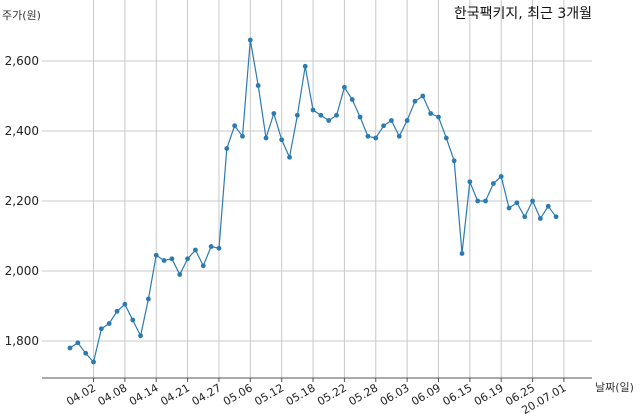 The height and width of the screenshot is (419, 640). What do you see at coordinates (489, 394) in the screenshot?
I see `x-tick-label: 06.19` at bounding box center [489, 394].